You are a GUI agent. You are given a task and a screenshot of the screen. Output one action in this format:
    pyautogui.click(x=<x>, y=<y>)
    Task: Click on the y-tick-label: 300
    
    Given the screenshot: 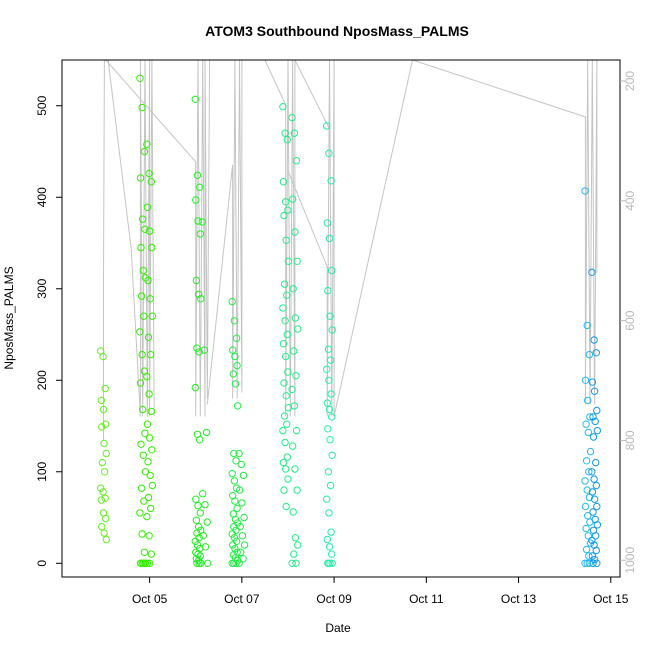 What is the action you would take?
    pyautogui.click(x=42, y=288)
    